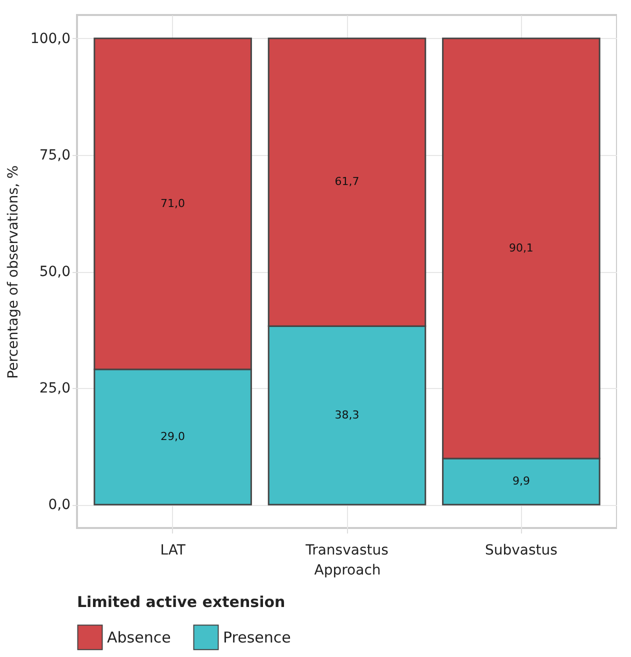 The image size is (631, 657). What do you see at coordinates (347, 570) in the screenshot?
I see `x-axis-title: Approach` at bounding box center [347, 570].